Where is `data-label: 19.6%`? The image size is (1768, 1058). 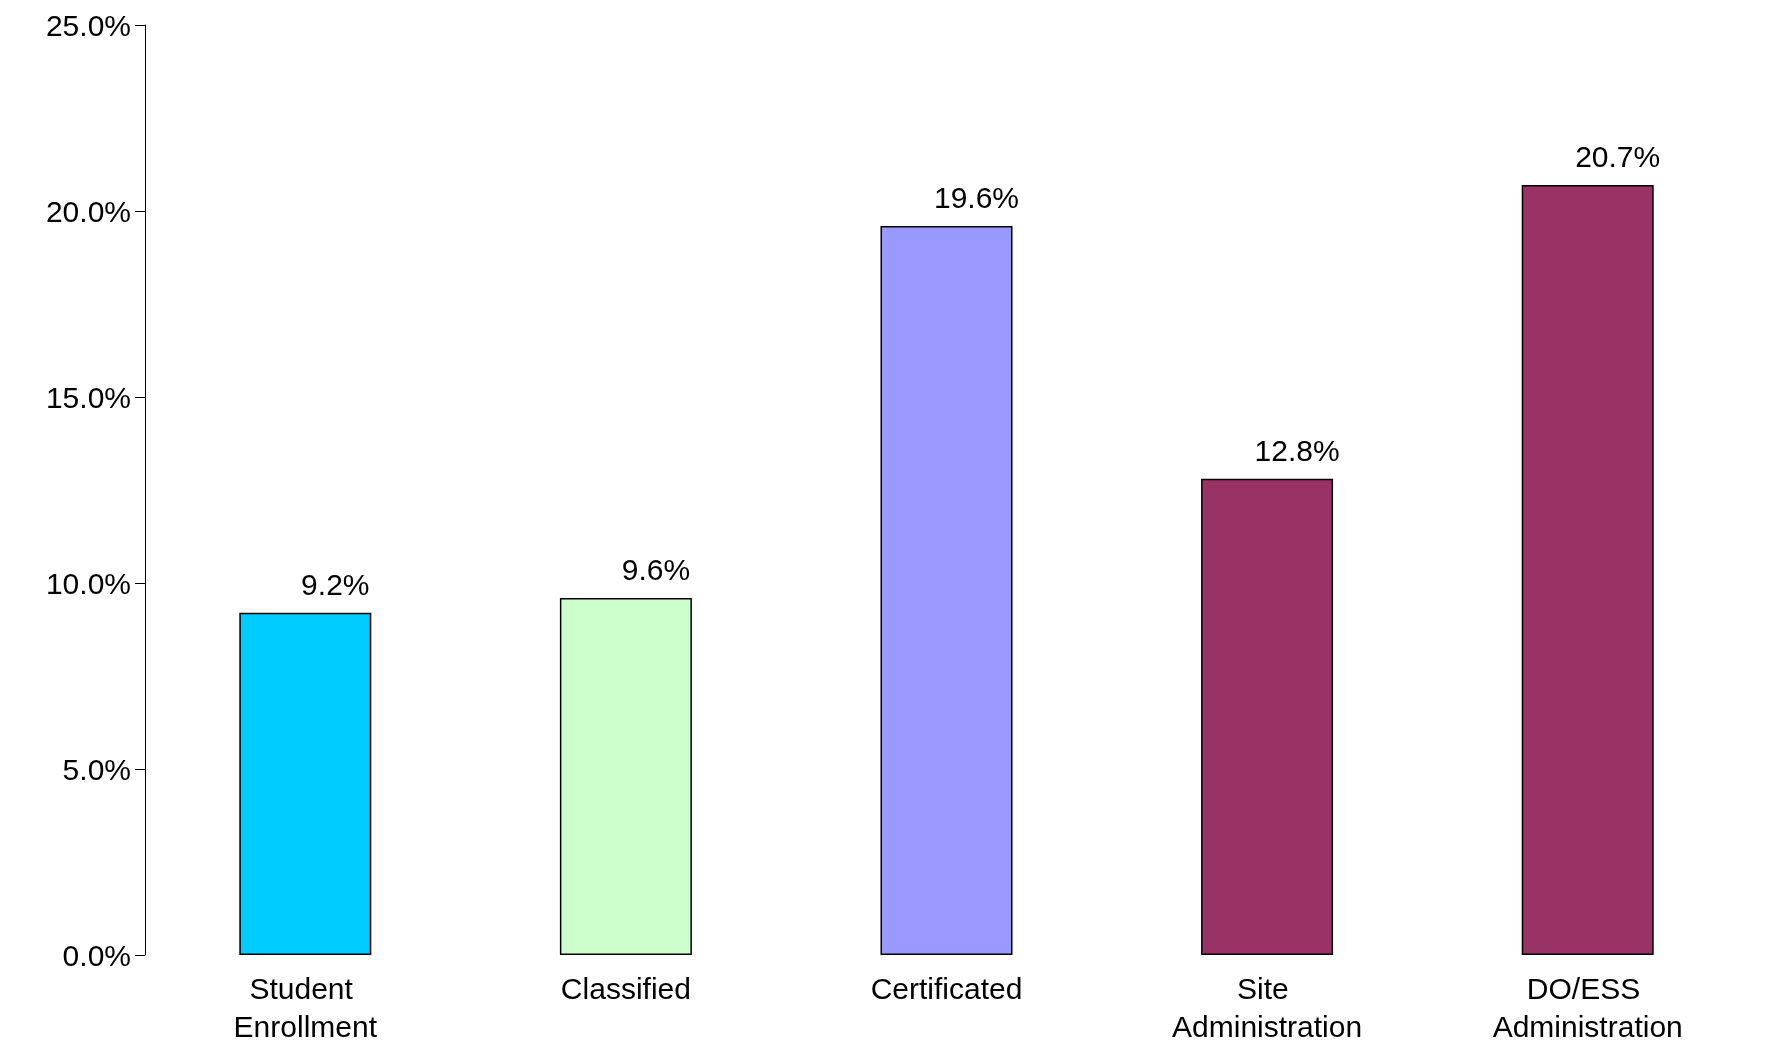
data-label: 19.6% is located at coordinates (976, 198).